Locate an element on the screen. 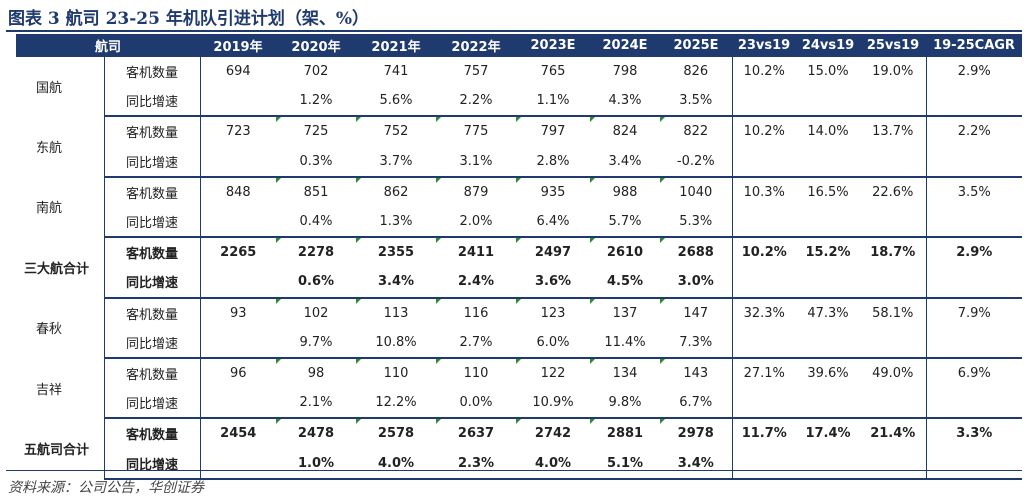 The height and width of the screenshot is (501, 1028). airline-name: 五航司合计 is located at coordinates (60, 448).